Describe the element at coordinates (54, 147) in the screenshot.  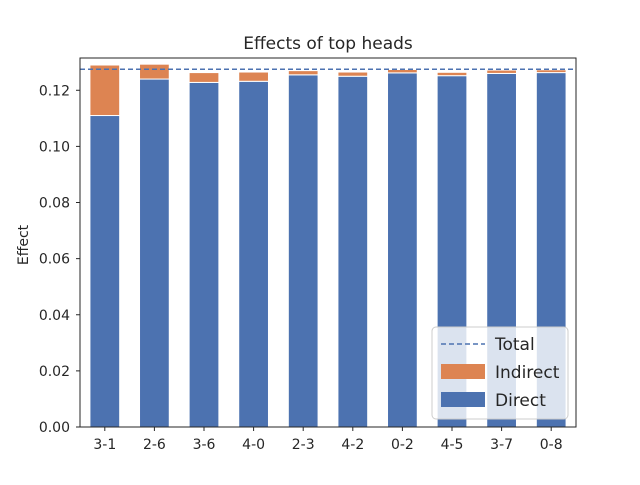
I see `y-tick-label: 0.10` at that location.